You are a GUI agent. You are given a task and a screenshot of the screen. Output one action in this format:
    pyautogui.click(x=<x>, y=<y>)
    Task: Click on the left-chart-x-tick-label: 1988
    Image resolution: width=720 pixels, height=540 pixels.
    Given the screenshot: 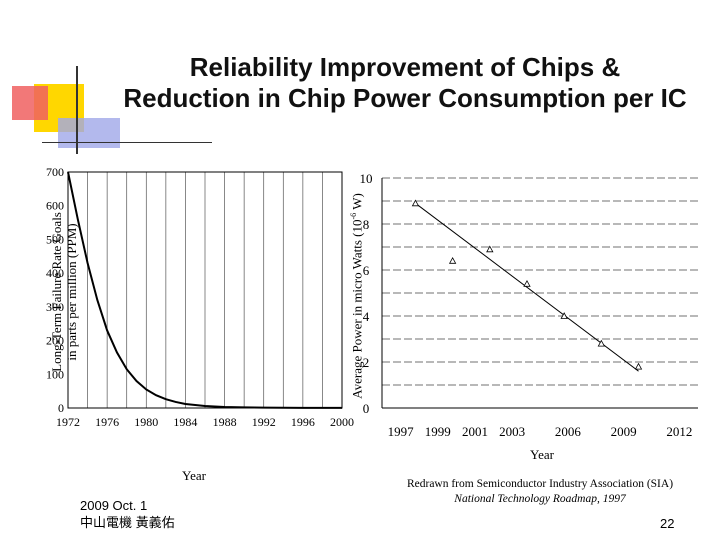 What is the action you would take?
    pyautogui.click(x=225, y=422)
    